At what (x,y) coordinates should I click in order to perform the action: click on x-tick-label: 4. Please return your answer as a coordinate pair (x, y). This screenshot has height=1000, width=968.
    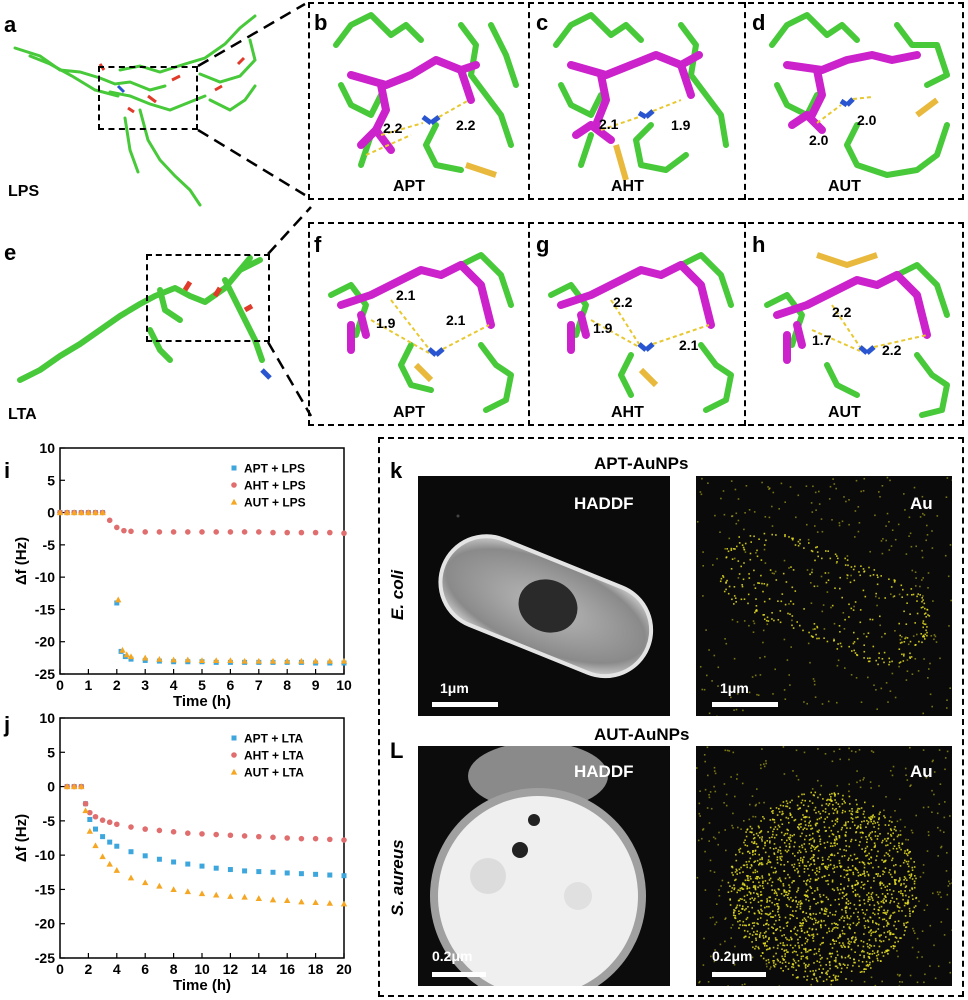
    Looking at the image, I should click on (174, 685).